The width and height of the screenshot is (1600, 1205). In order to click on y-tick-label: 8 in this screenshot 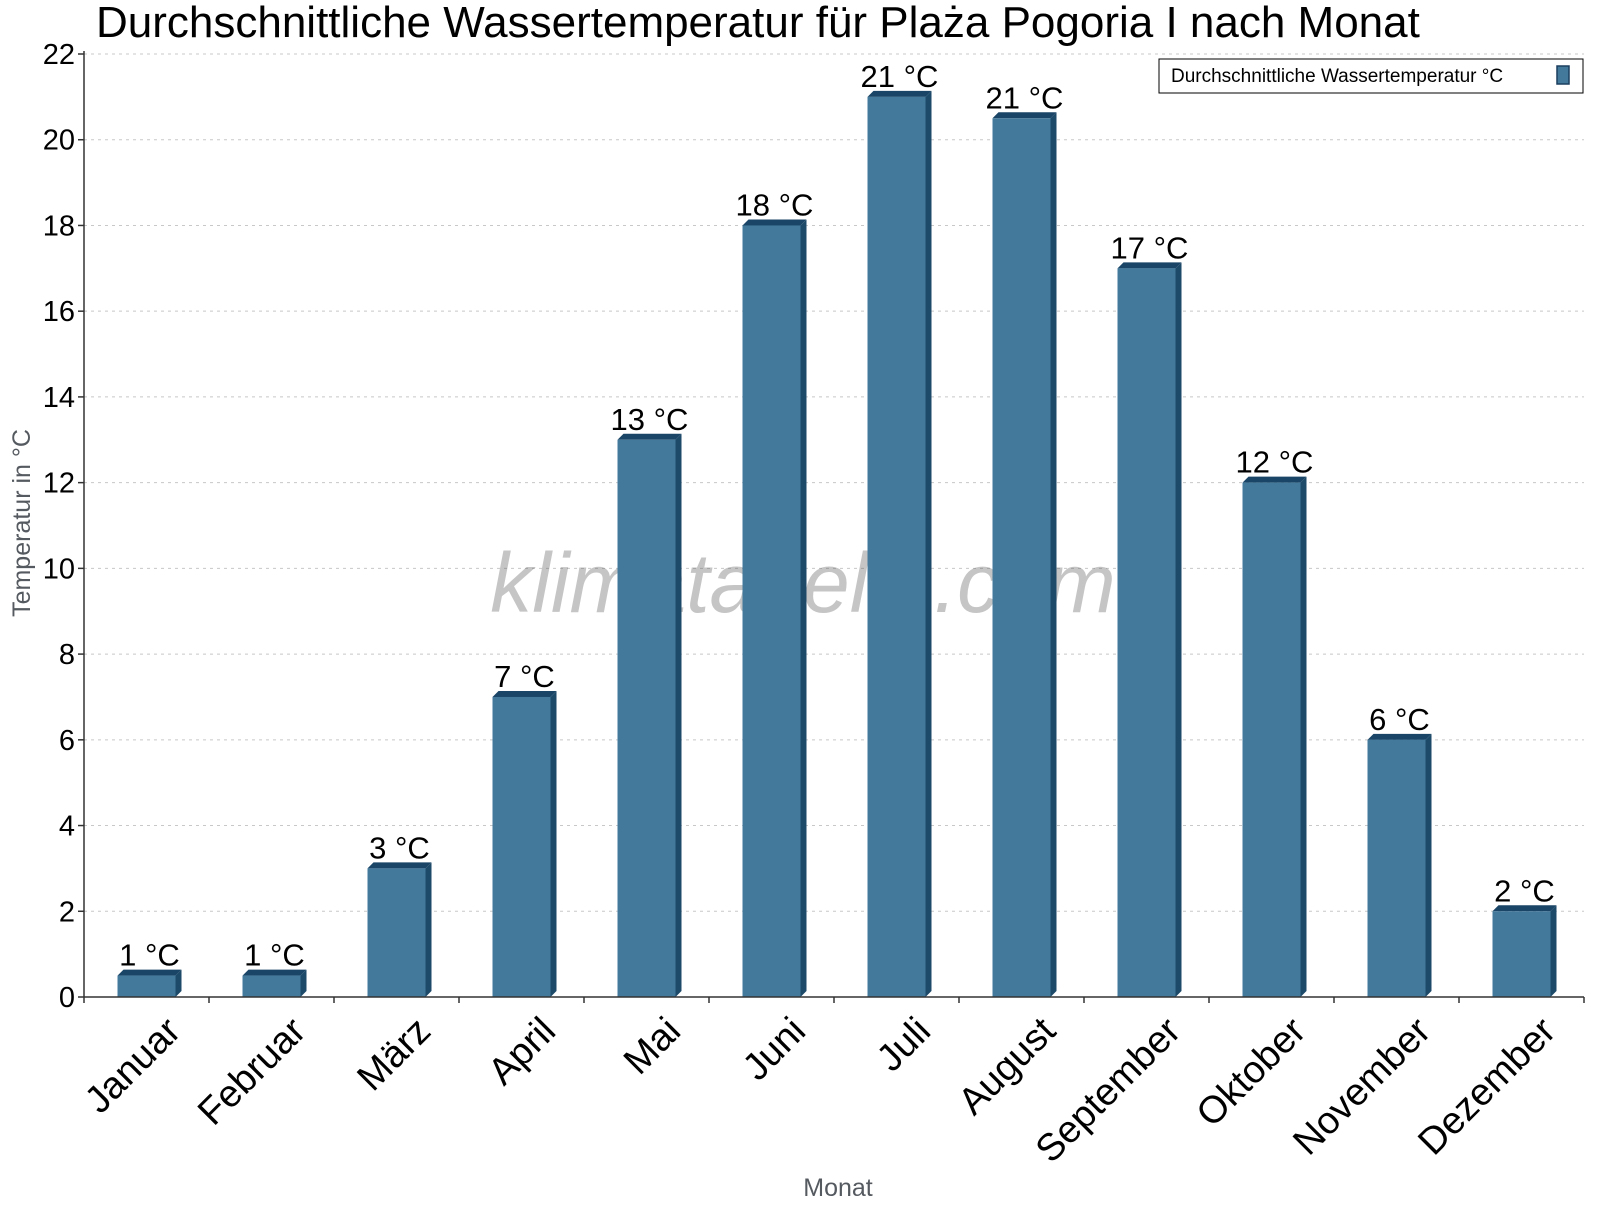, I will do `click(67, 655)`.